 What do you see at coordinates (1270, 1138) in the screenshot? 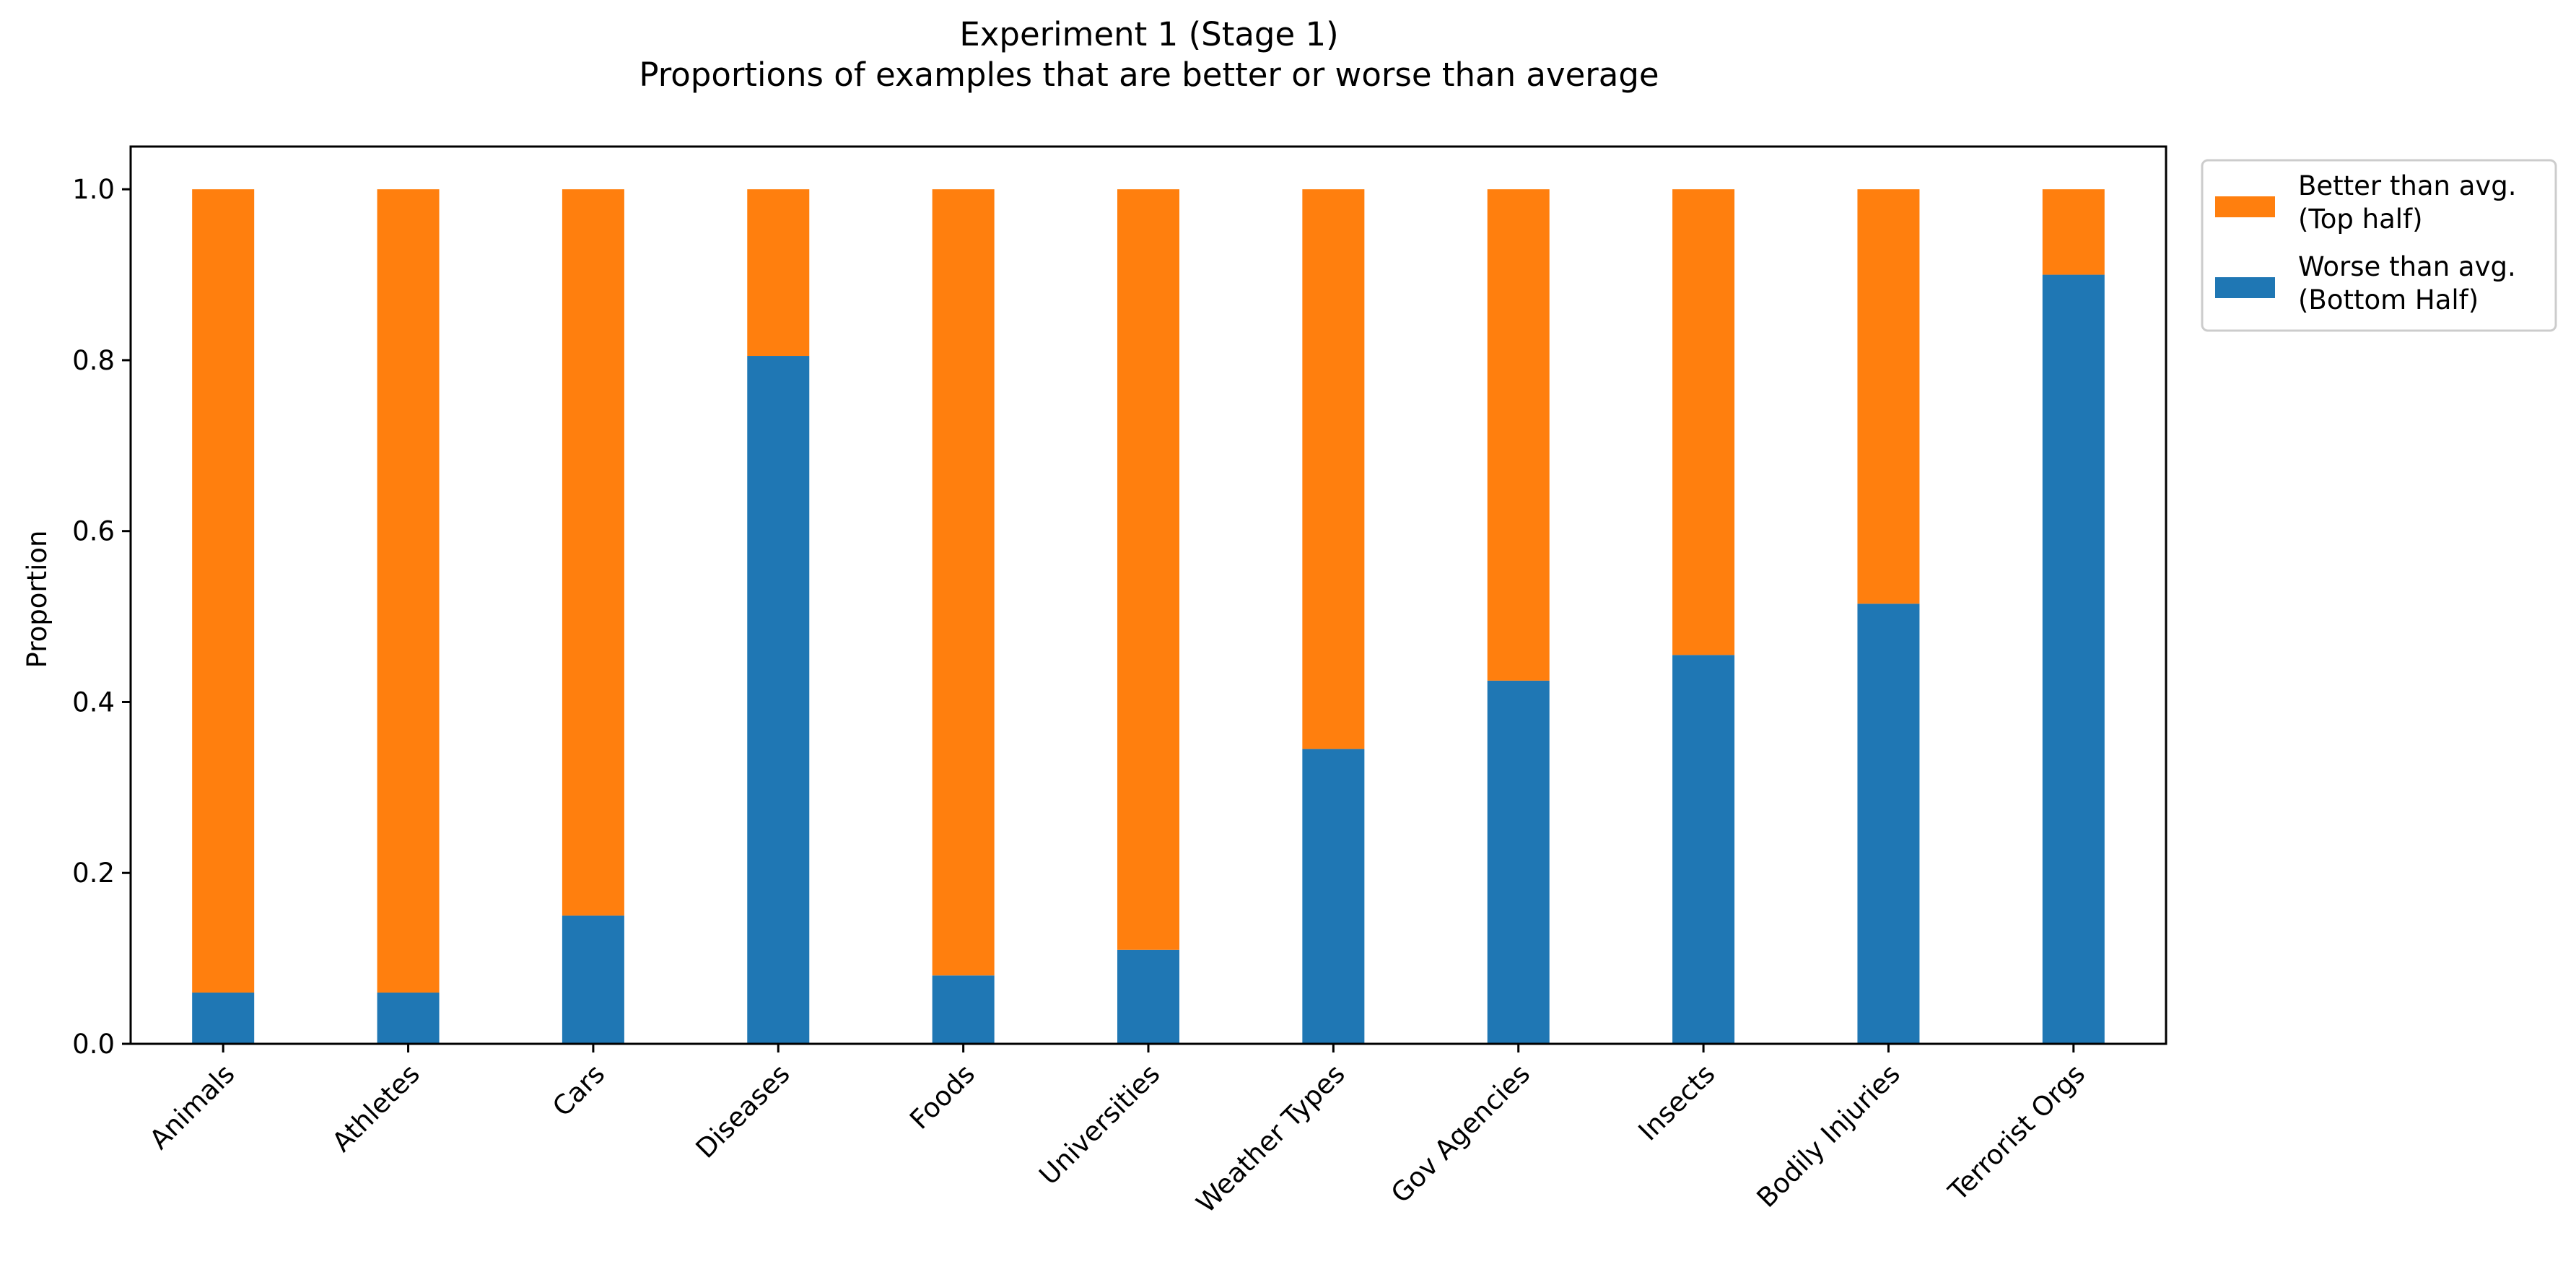
I see `x-tick-label: Weather Types` at bounding box center [1270, 1138].